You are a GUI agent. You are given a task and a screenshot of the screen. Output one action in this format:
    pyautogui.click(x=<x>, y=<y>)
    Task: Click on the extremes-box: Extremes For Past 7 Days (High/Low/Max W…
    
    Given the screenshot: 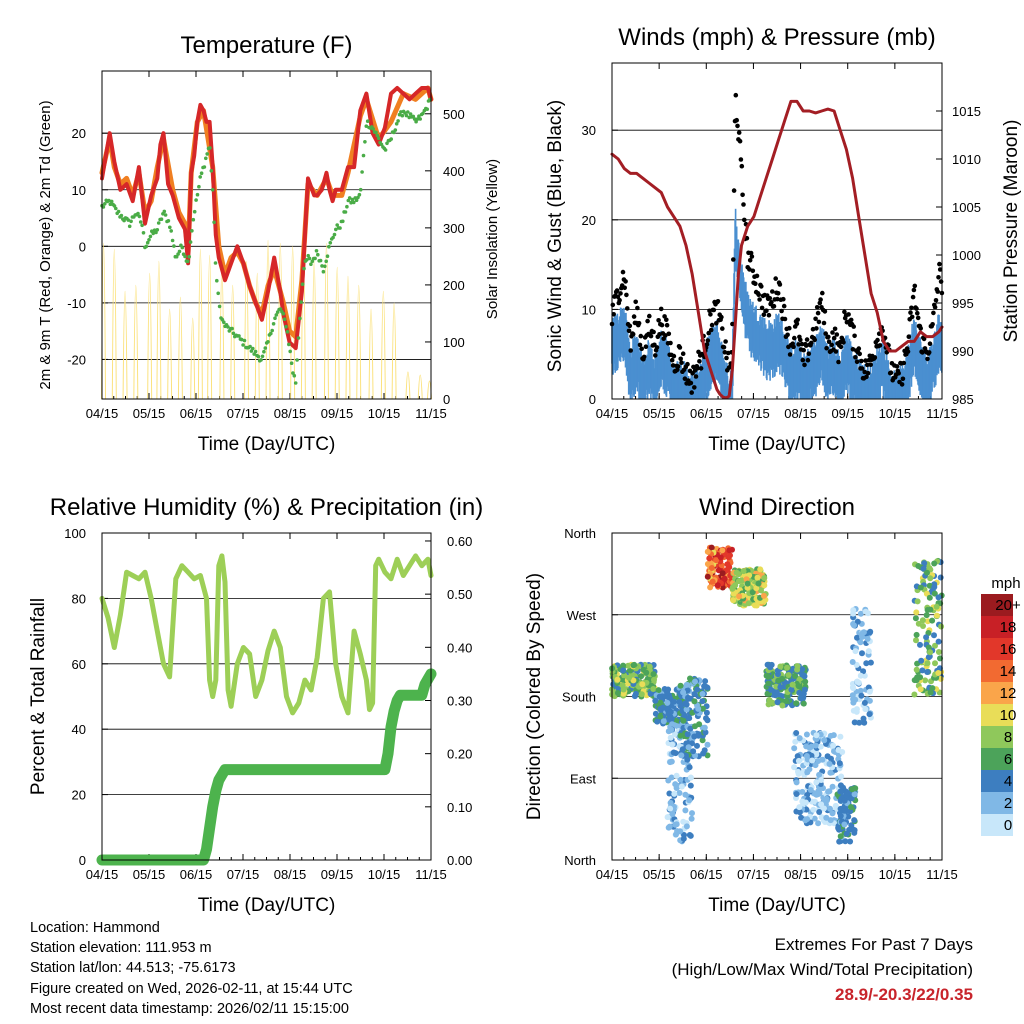 What is the action you would take?
    pyautogui.click(x=822, y=969)
    